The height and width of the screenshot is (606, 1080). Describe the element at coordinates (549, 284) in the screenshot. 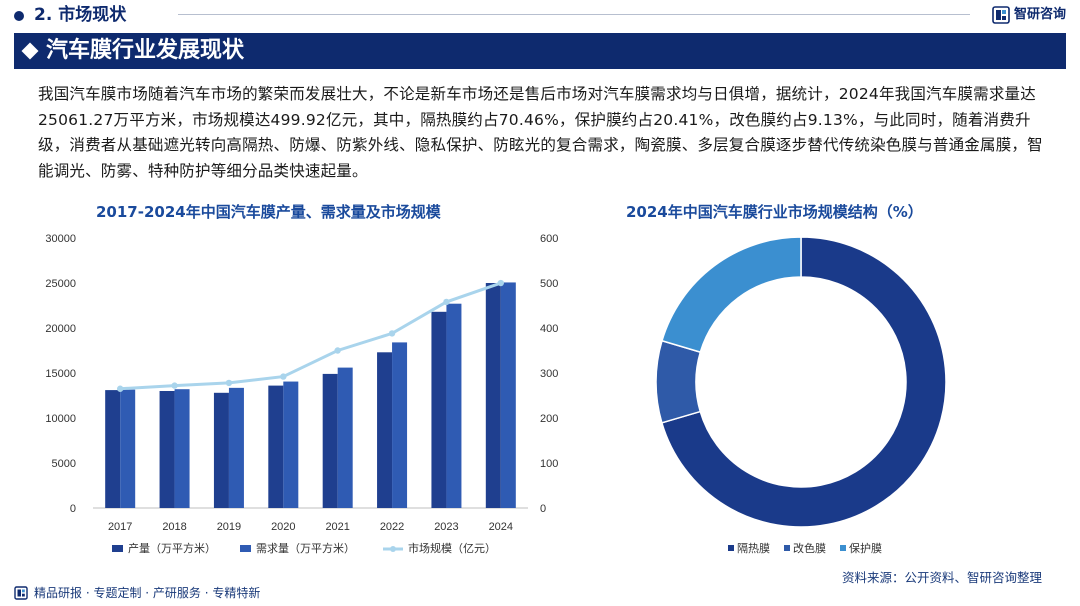

I see `y-right-tick-label: 500` at that location.